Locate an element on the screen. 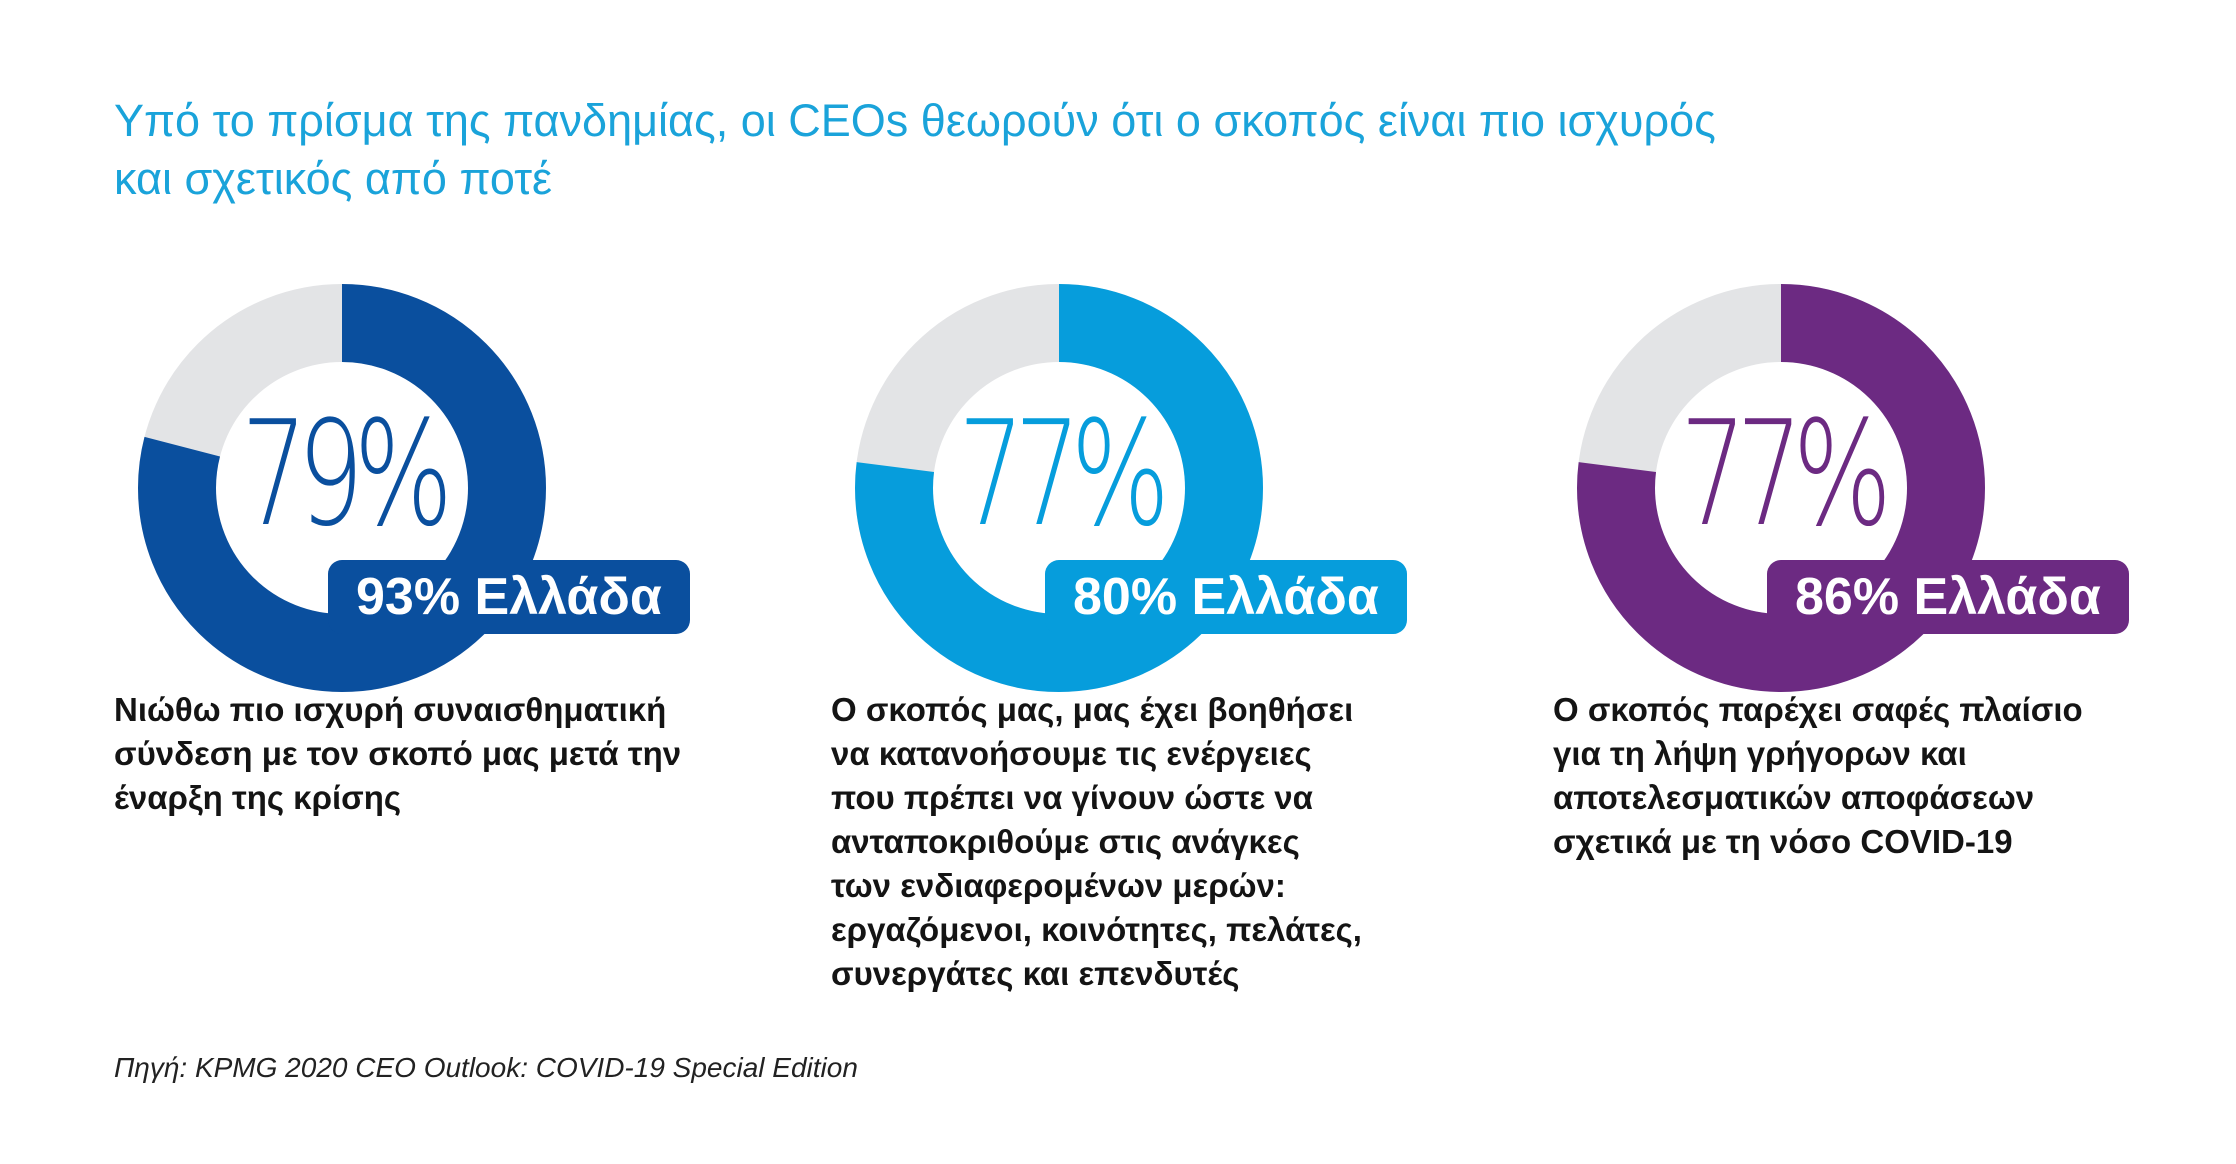  donut-value-label-1: 79% is located at coordinates (347, 474).